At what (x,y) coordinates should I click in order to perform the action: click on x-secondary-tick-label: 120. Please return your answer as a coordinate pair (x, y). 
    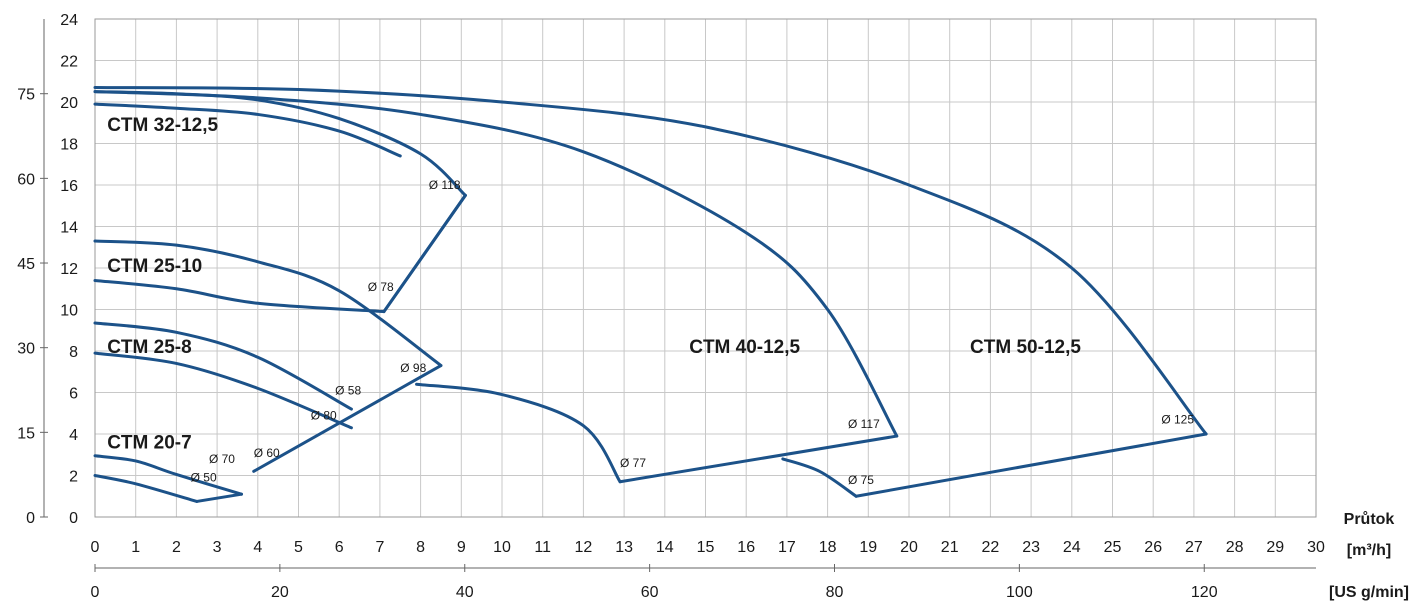
    Looking at the image, I should click on (1204, 592).